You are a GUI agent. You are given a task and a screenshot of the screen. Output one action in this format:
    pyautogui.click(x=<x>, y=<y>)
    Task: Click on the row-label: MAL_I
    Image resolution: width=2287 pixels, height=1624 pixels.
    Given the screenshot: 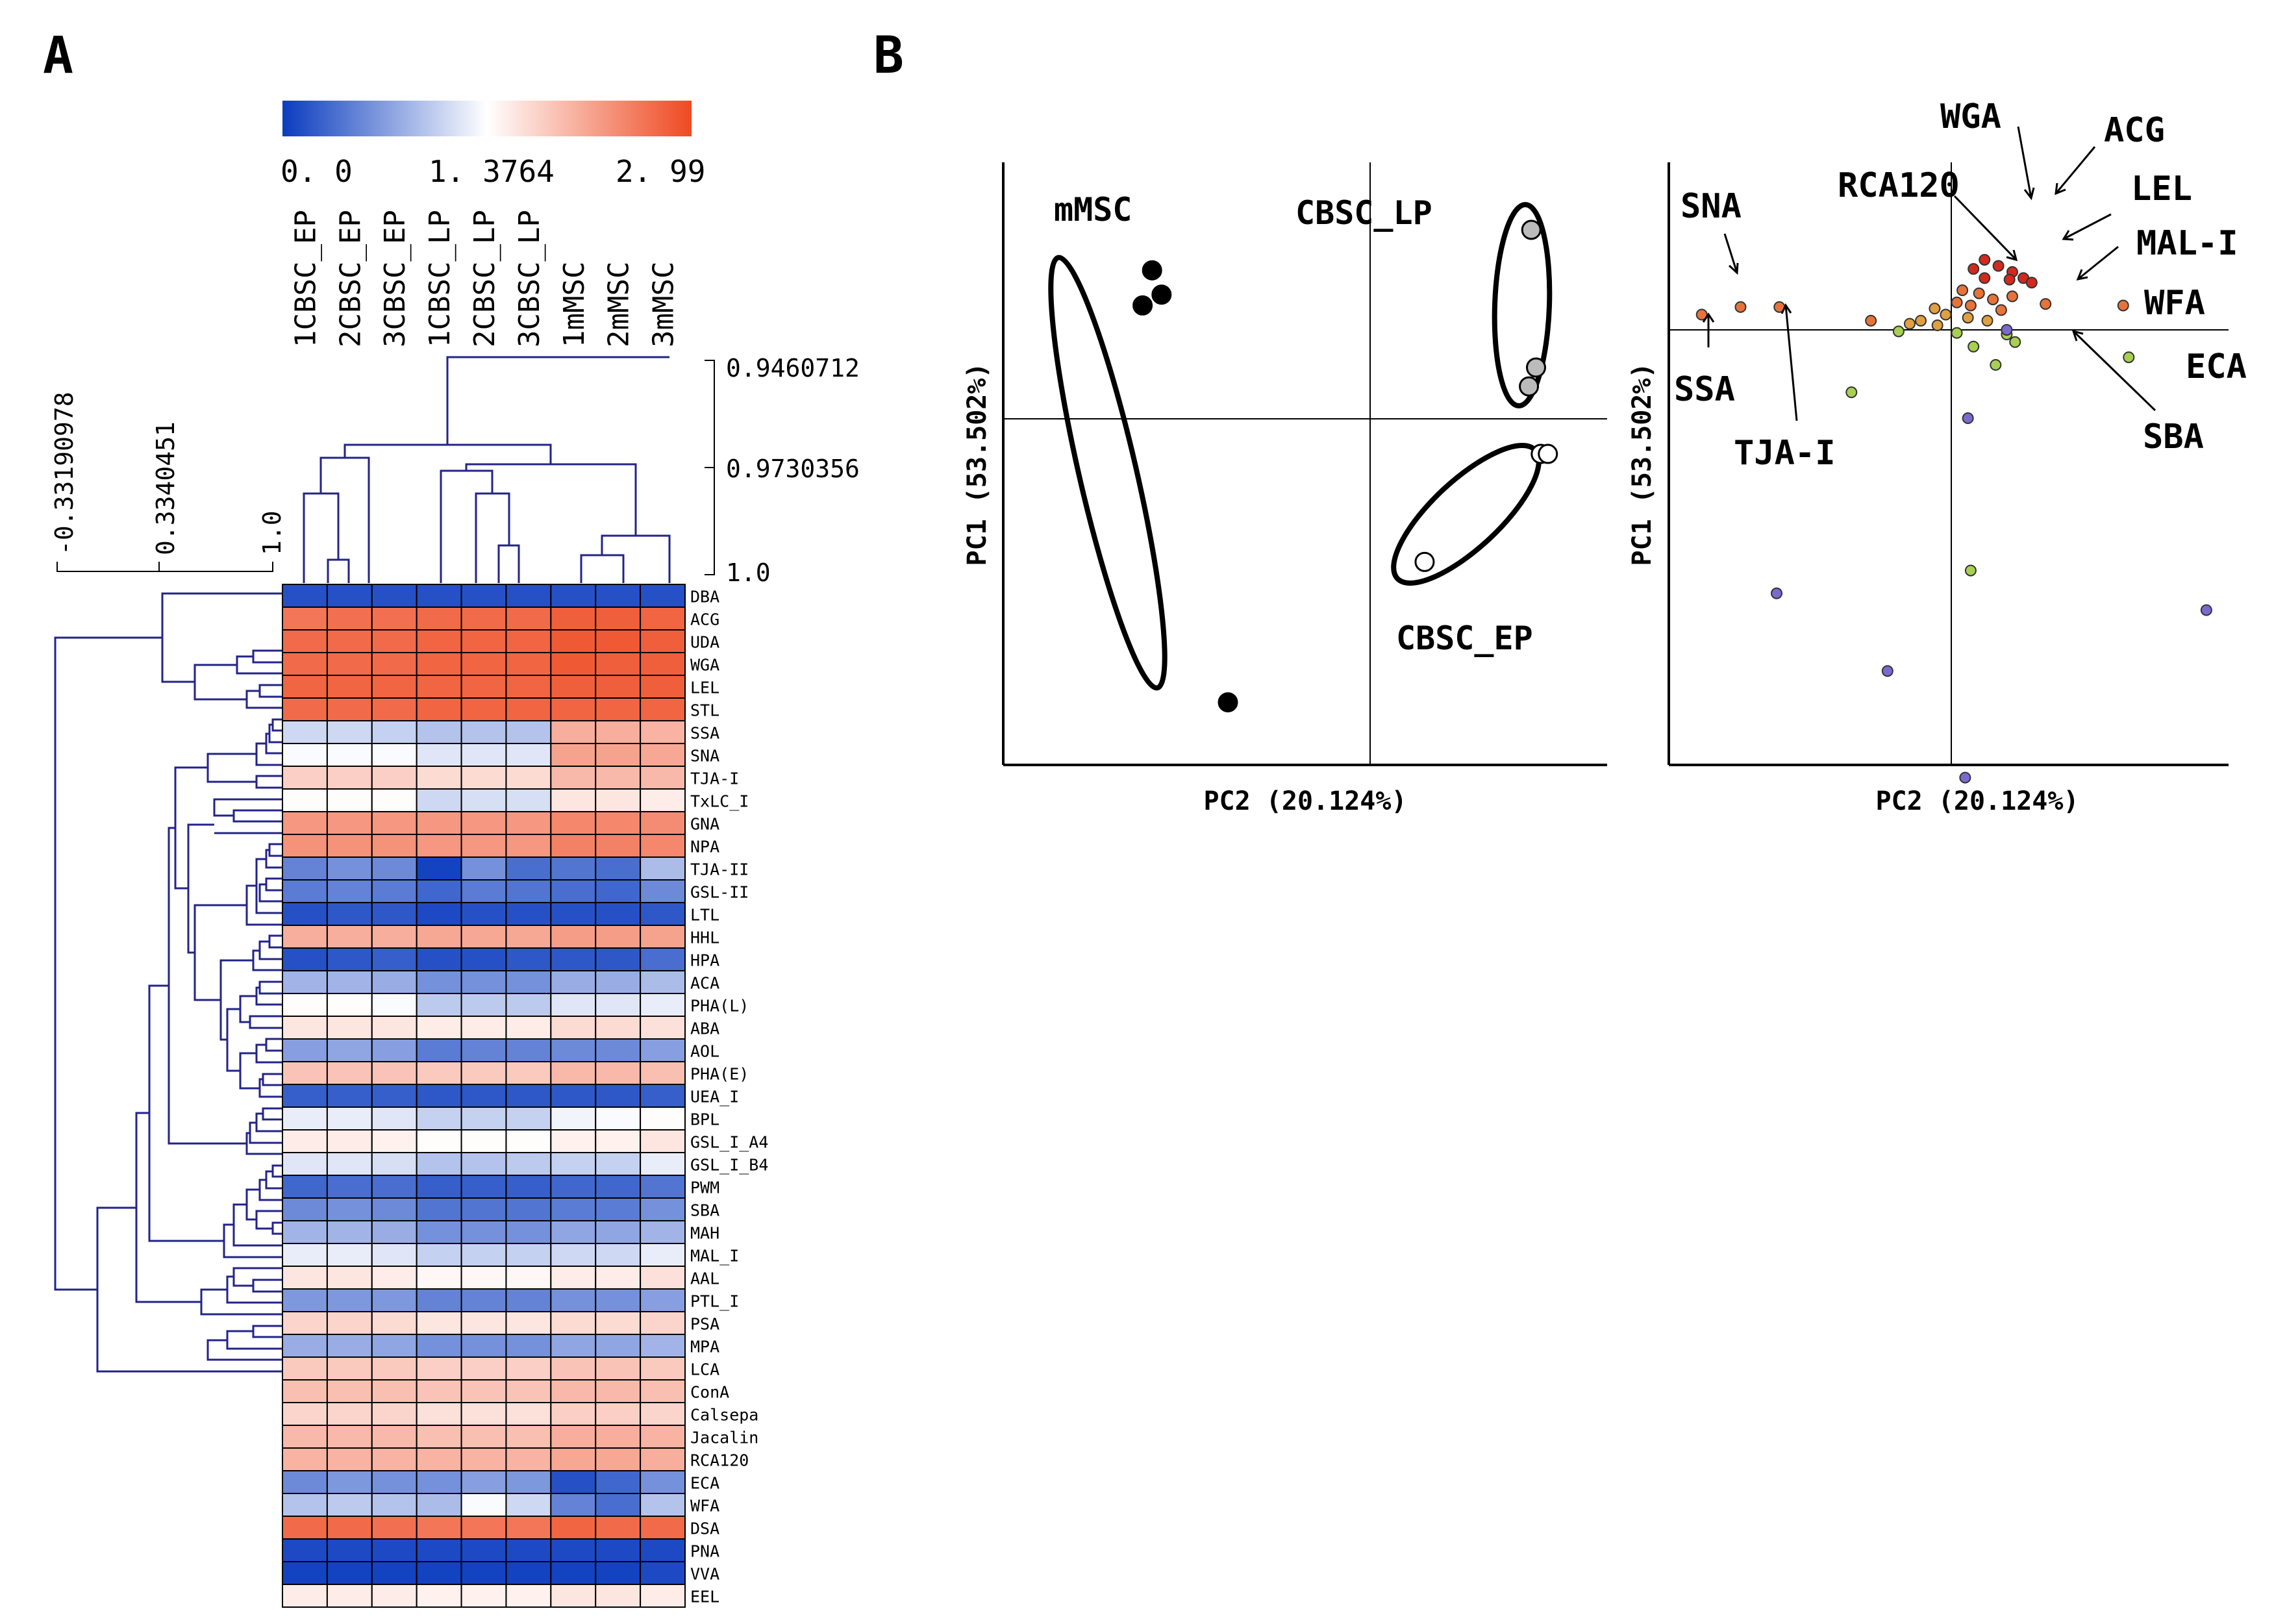 What is the action you would take?
    pyautogui.click(x=714, y=1255)
    